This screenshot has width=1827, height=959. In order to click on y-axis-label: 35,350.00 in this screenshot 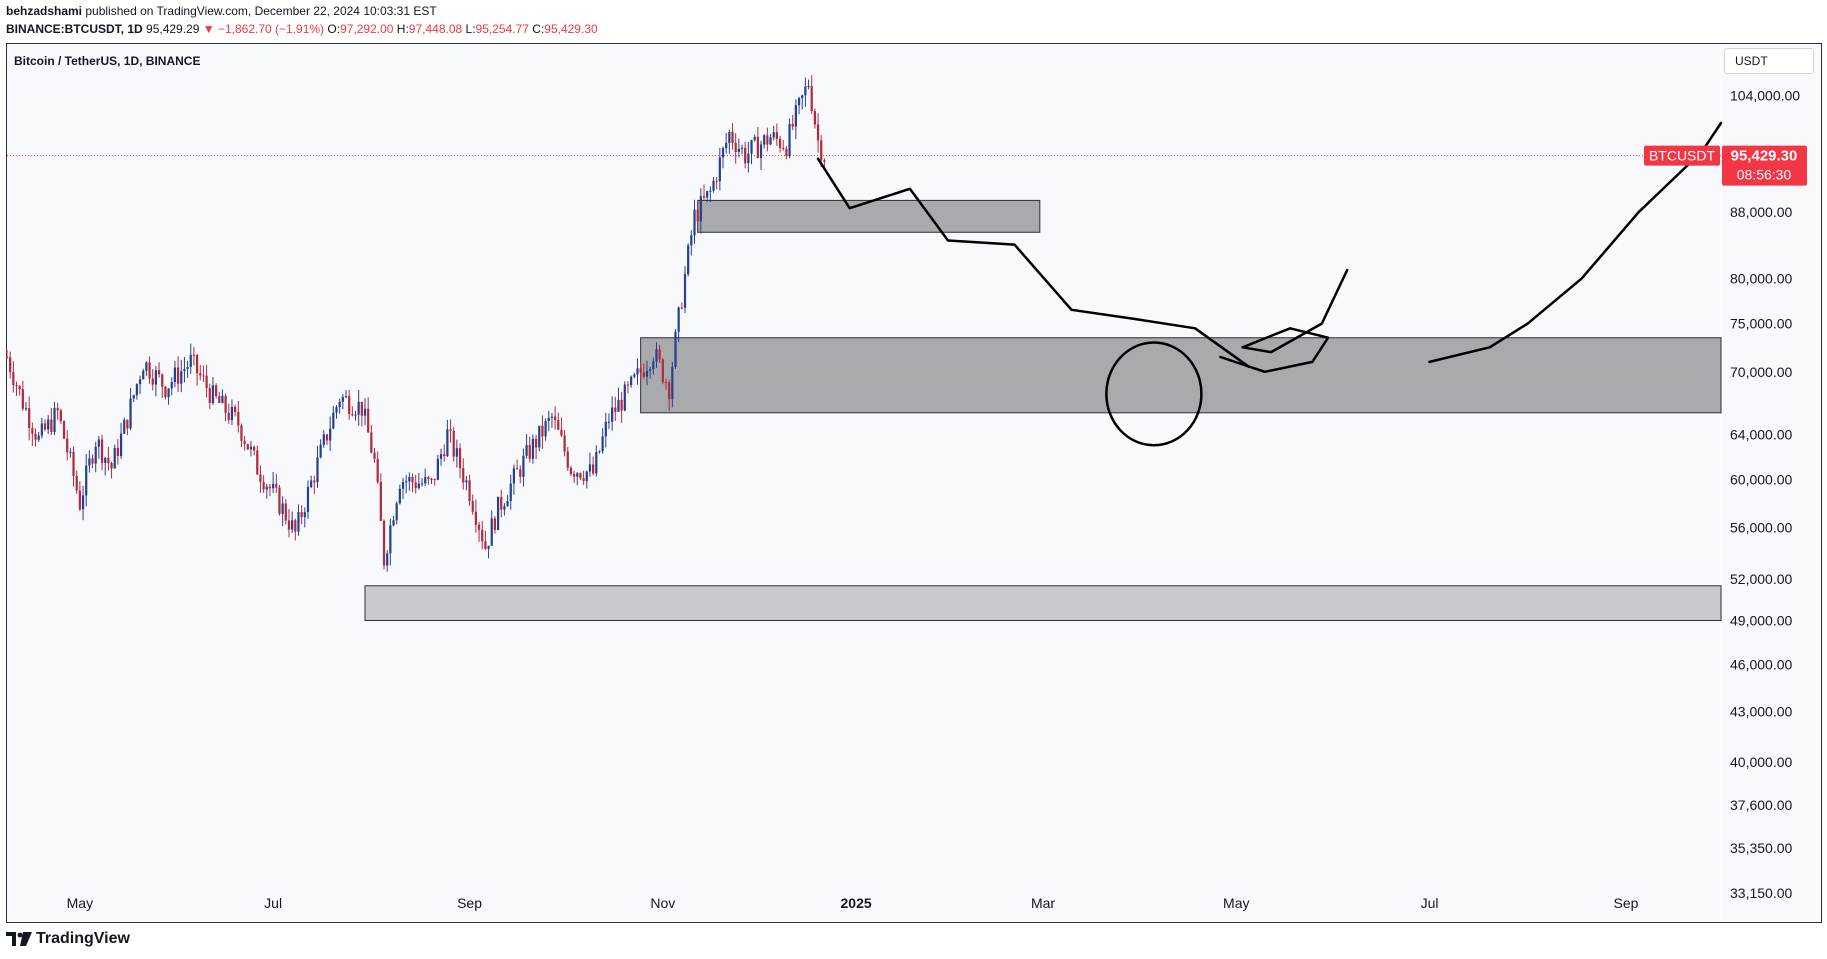, I will do `click(1761, 848)`.